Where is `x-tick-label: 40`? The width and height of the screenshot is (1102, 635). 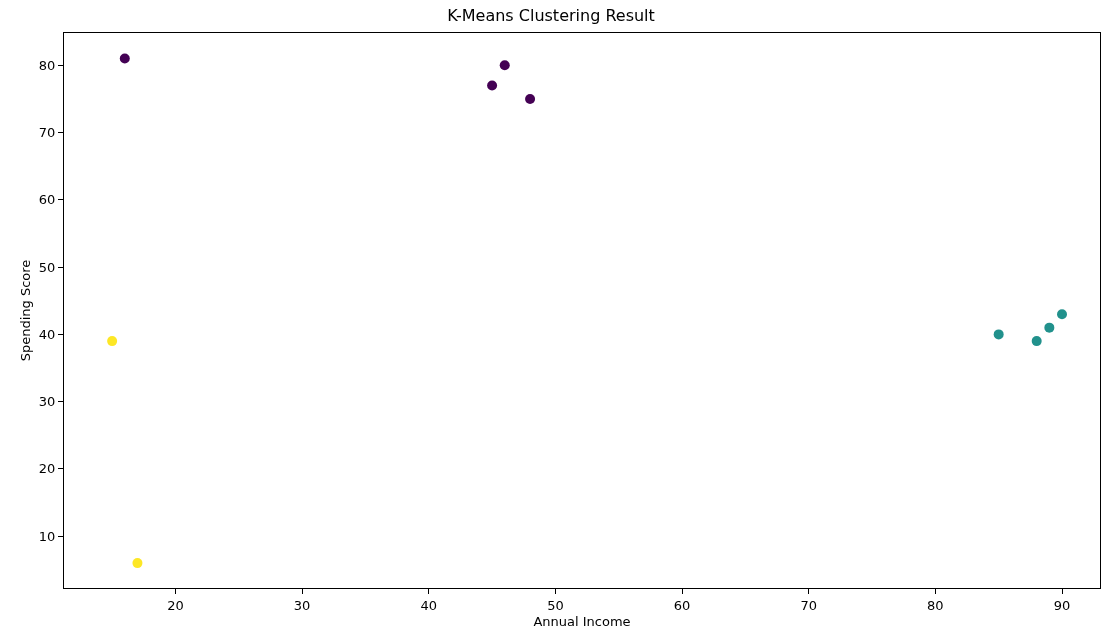 x-tick-label: 40 is located at coordinates (429, 605).